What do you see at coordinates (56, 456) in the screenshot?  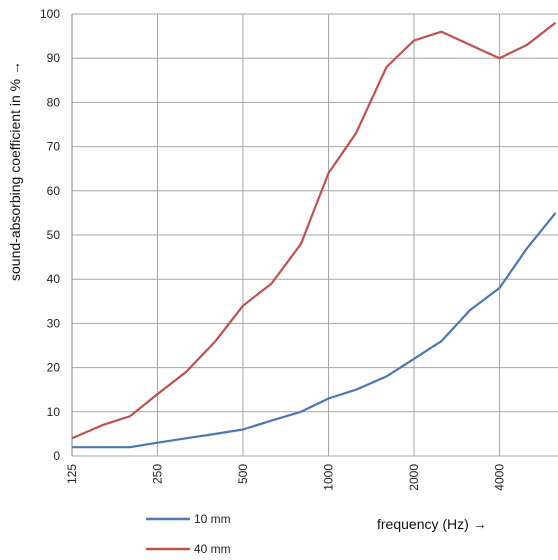 I see `y-tick-label: 0` at bounding box center [56, 456].